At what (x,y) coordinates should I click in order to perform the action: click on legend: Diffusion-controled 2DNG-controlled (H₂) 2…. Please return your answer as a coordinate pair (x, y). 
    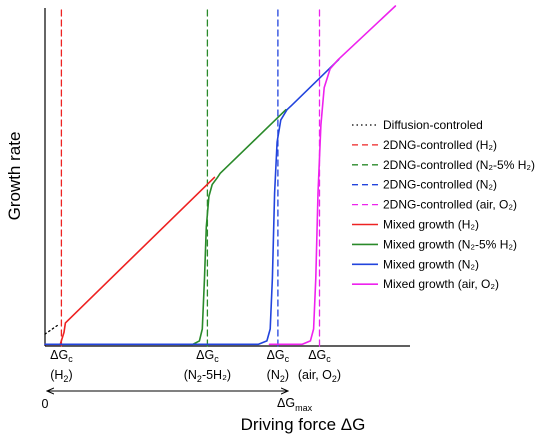
    Looking at the image, I should click on (443, 204).